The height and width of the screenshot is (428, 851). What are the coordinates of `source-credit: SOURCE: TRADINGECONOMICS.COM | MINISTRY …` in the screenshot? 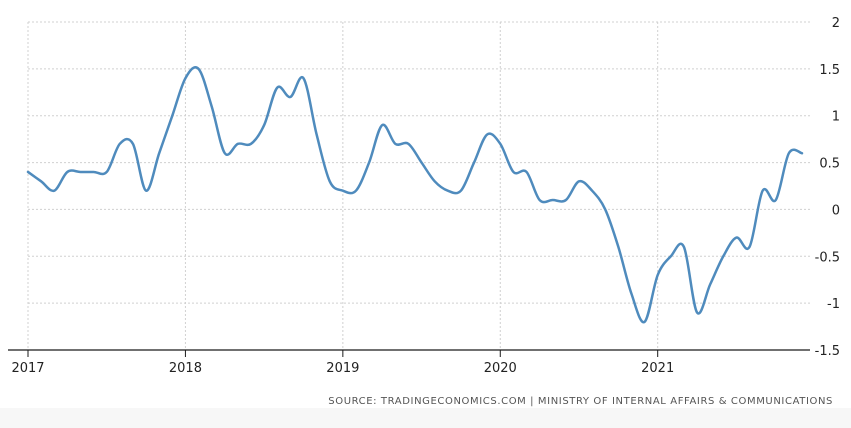 It's located at (580, 401).